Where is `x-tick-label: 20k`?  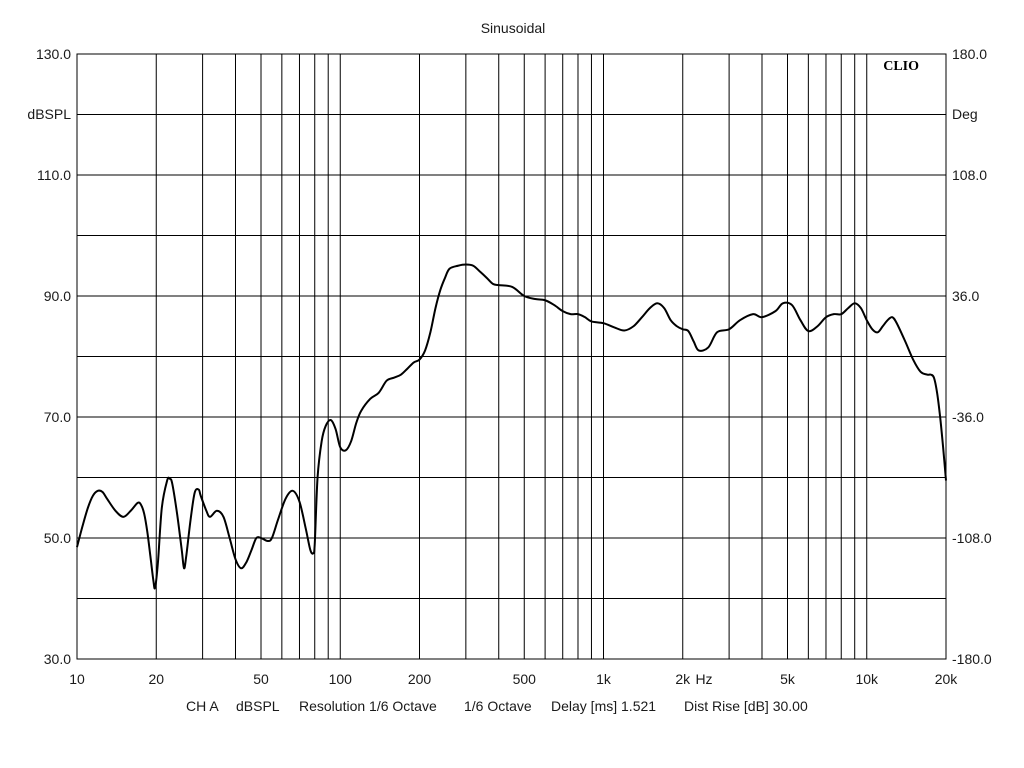
x-tick-label: 20k is located at coordinates (947, 679).